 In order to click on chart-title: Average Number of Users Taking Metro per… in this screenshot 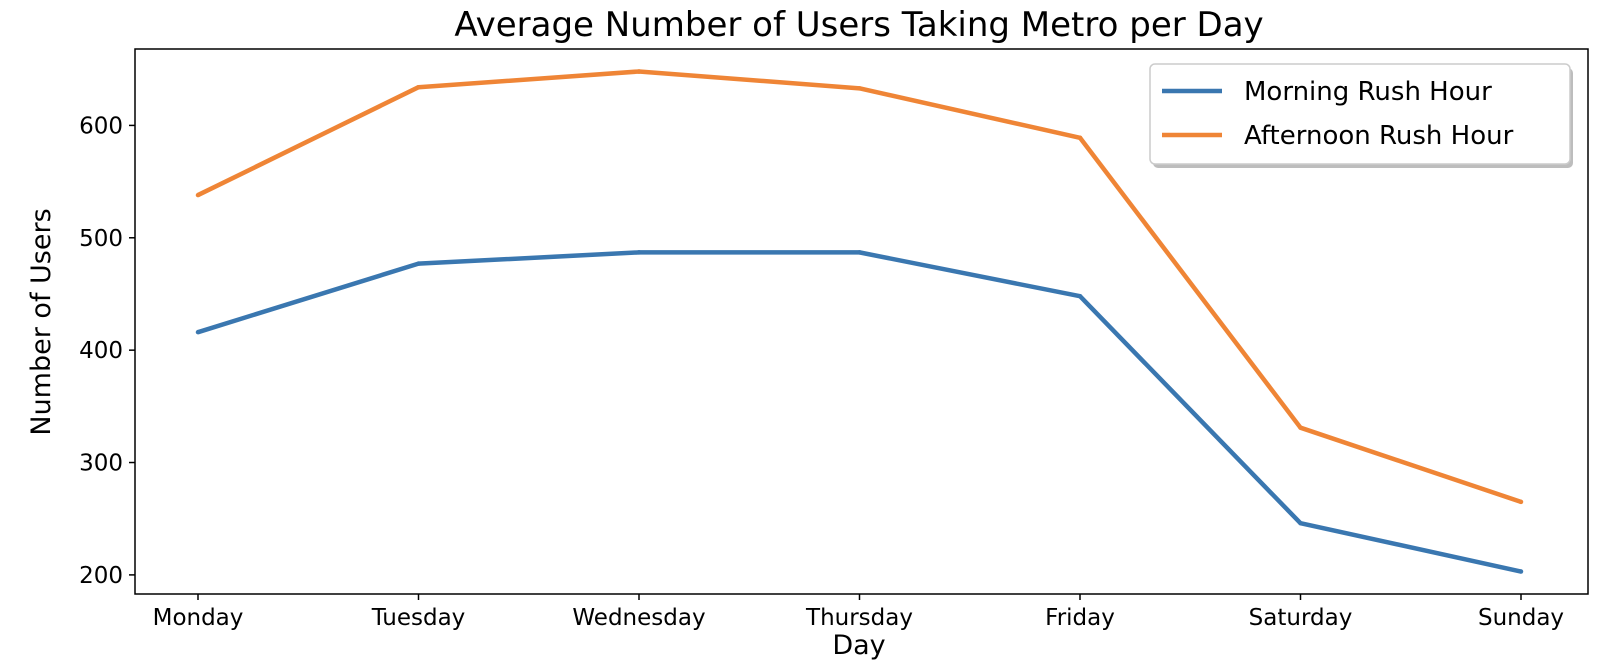, I will do `click(858, 25)`.